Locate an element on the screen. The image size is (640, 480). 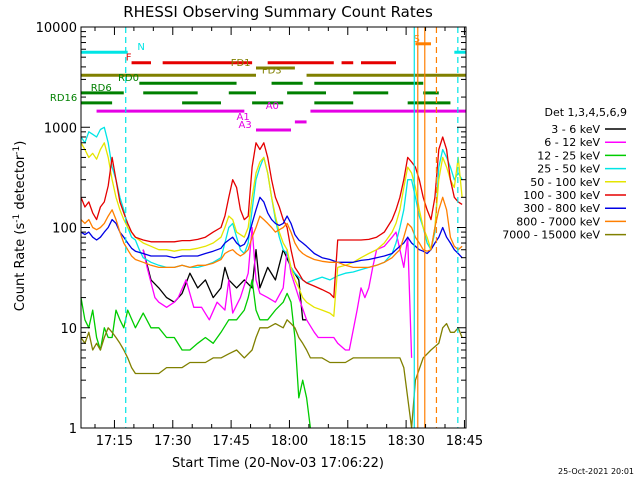
y-tick-label: 10000 is located at coordinates (56, 28).